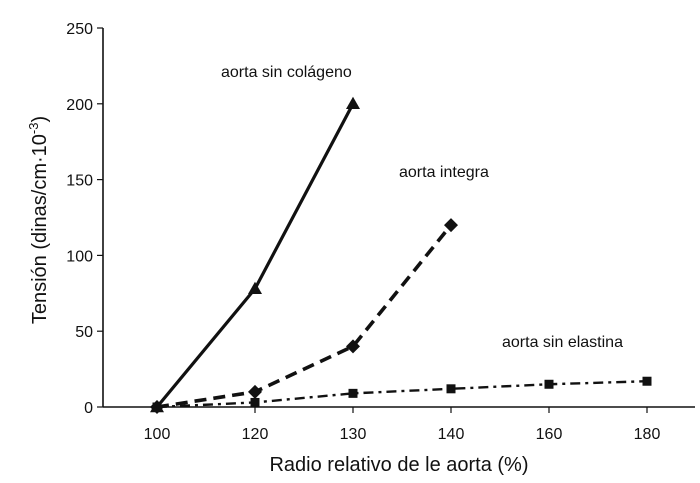 This screenshot has width=700, height=483. I want to click on y-axis-title: Tensión (dinas/cm·10-3), so click(38, 220).